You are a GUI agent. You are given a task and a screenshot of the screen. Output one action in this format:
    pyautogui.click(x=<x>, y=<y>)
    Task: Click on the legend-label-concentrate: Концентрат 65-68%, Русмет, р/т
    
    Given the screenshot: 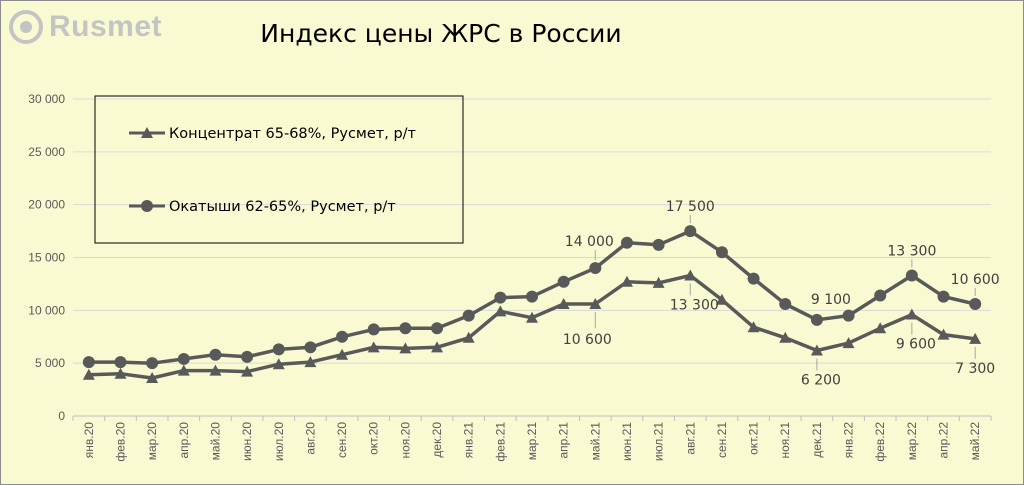 What is the action you would take?
    pyautogui.click(x=293, y=134)
    